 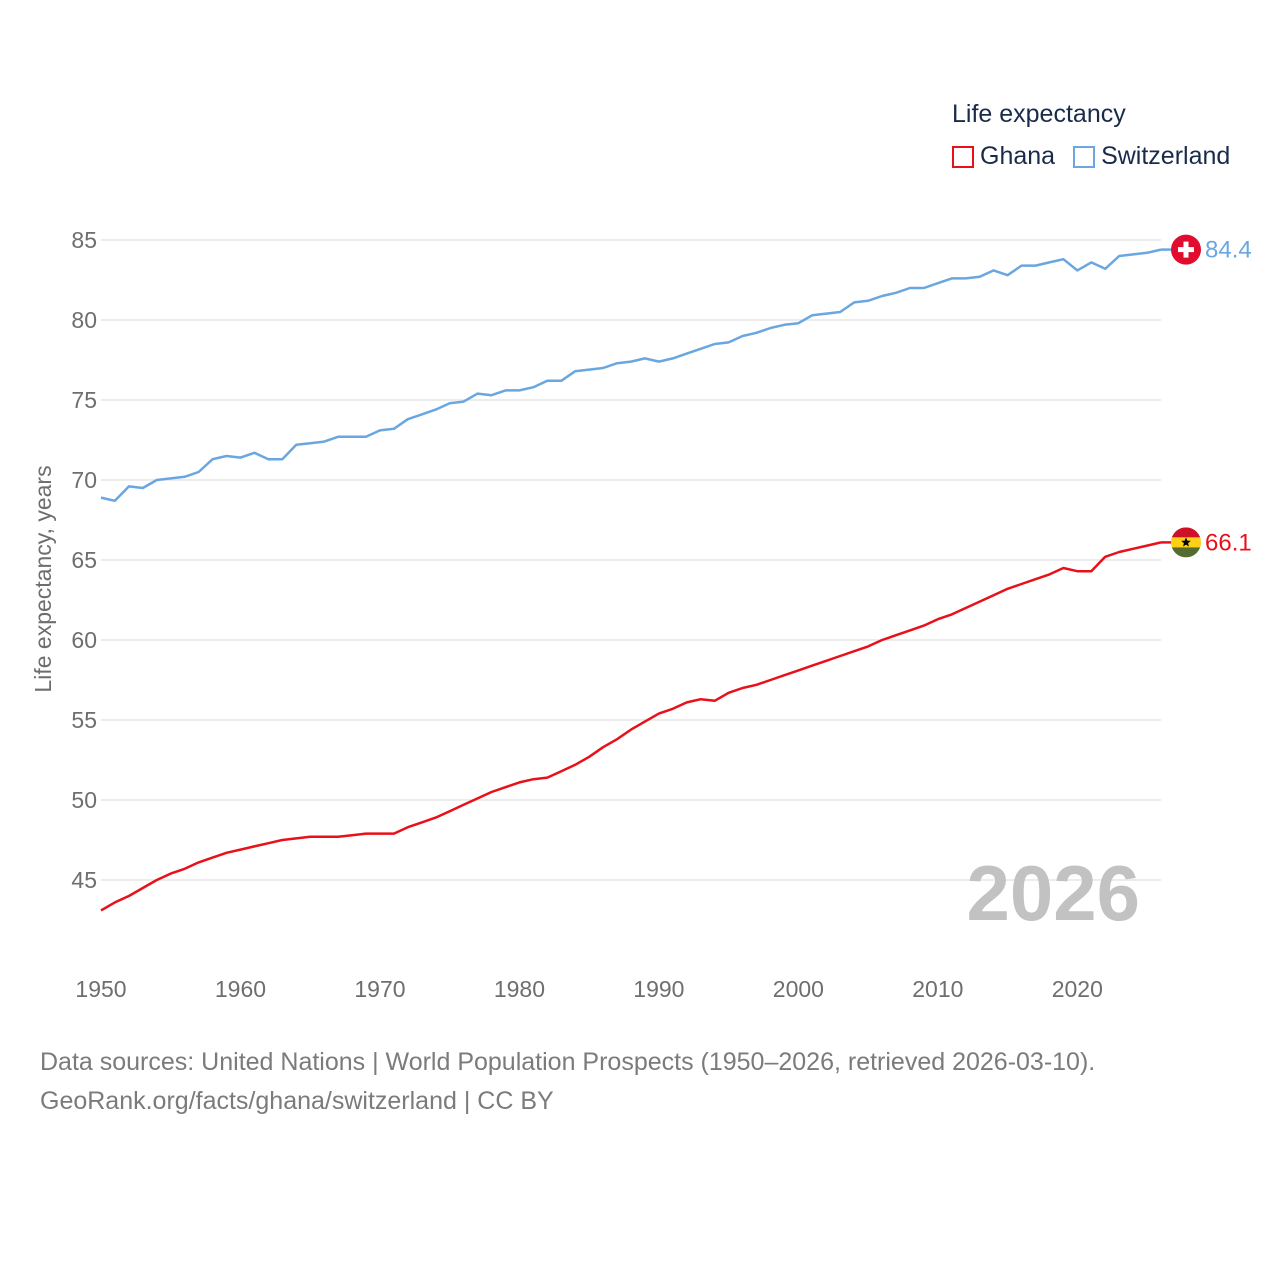 What do you see at coordinates (240, 989) in the screenshot?
I see `x-tick-label: 1960` at bounding box center [240, 989].